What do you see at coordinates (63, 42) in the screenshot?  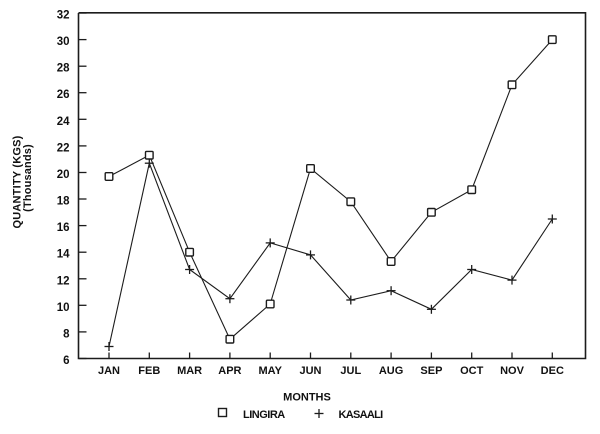 I see `svg-text: 30` at bounding box center [63, 42].